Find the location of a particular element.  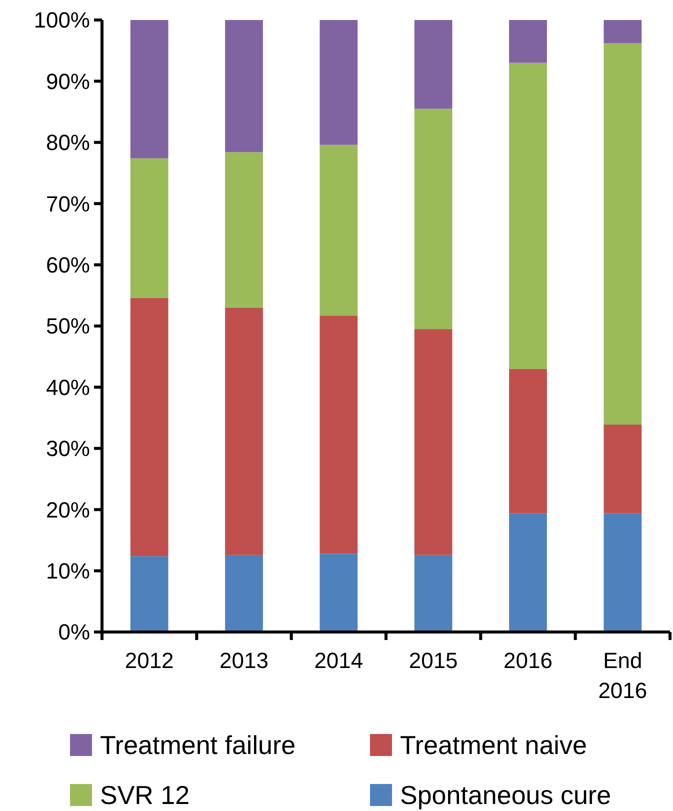

y-tick-label: 60% is located at coordinates (68, 265).